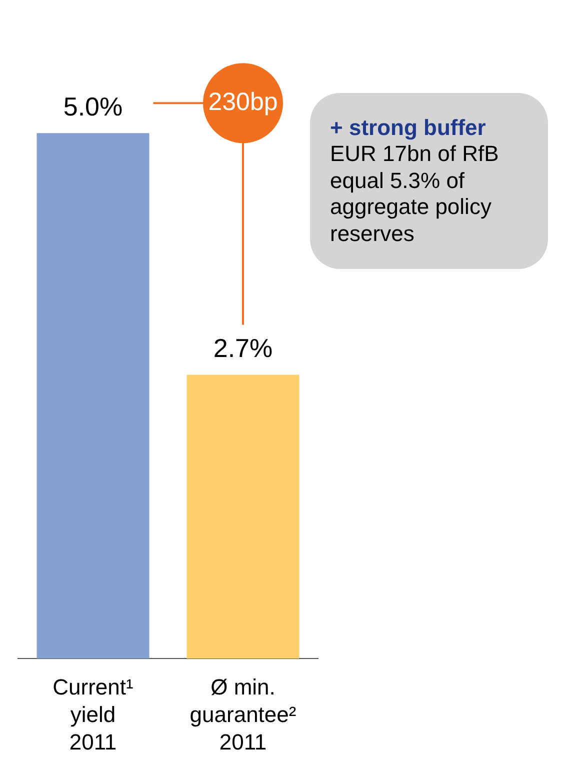 The image size is (567, 778). Describe the element at coordinates (93, 714) in the screenshot. I see `x-tick-label: Current¹ yield 2011` at that location.